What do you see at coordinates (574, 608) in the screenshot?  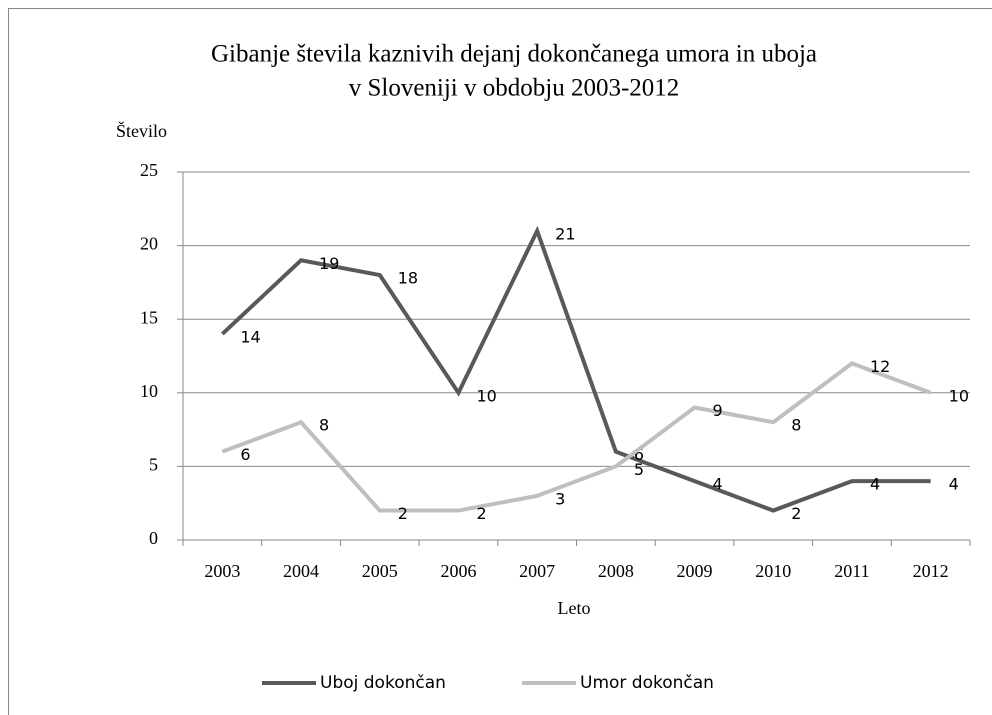 I see `x-axis-label: Leto` at bounding box center [574, 608].